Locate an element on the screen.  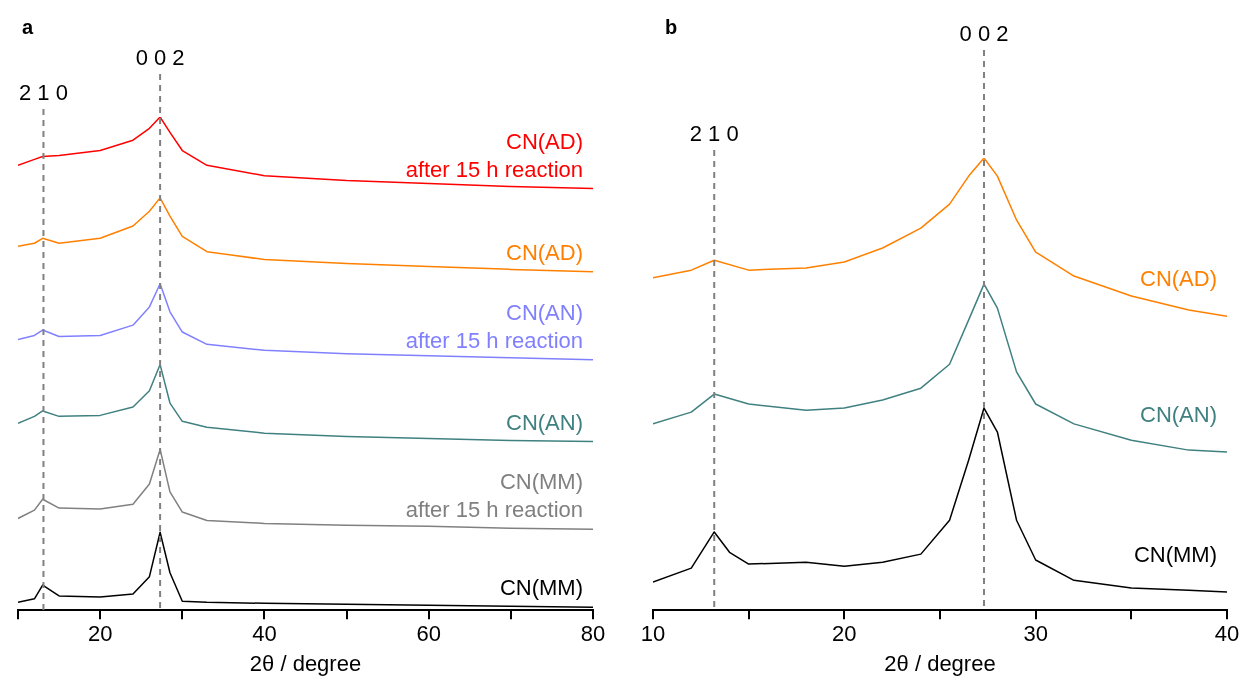
x-tick-label: 30 is located at coordinates (1035, 634).